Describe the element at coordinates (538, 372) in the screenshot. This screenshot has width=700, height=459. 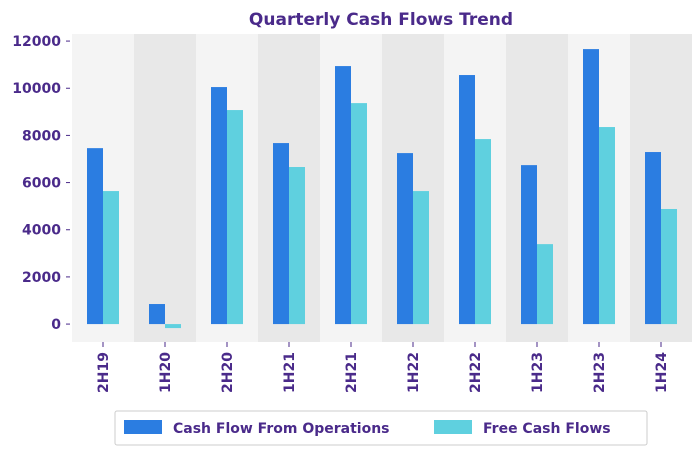
I see `x-tick-label: 1H23` at that location.